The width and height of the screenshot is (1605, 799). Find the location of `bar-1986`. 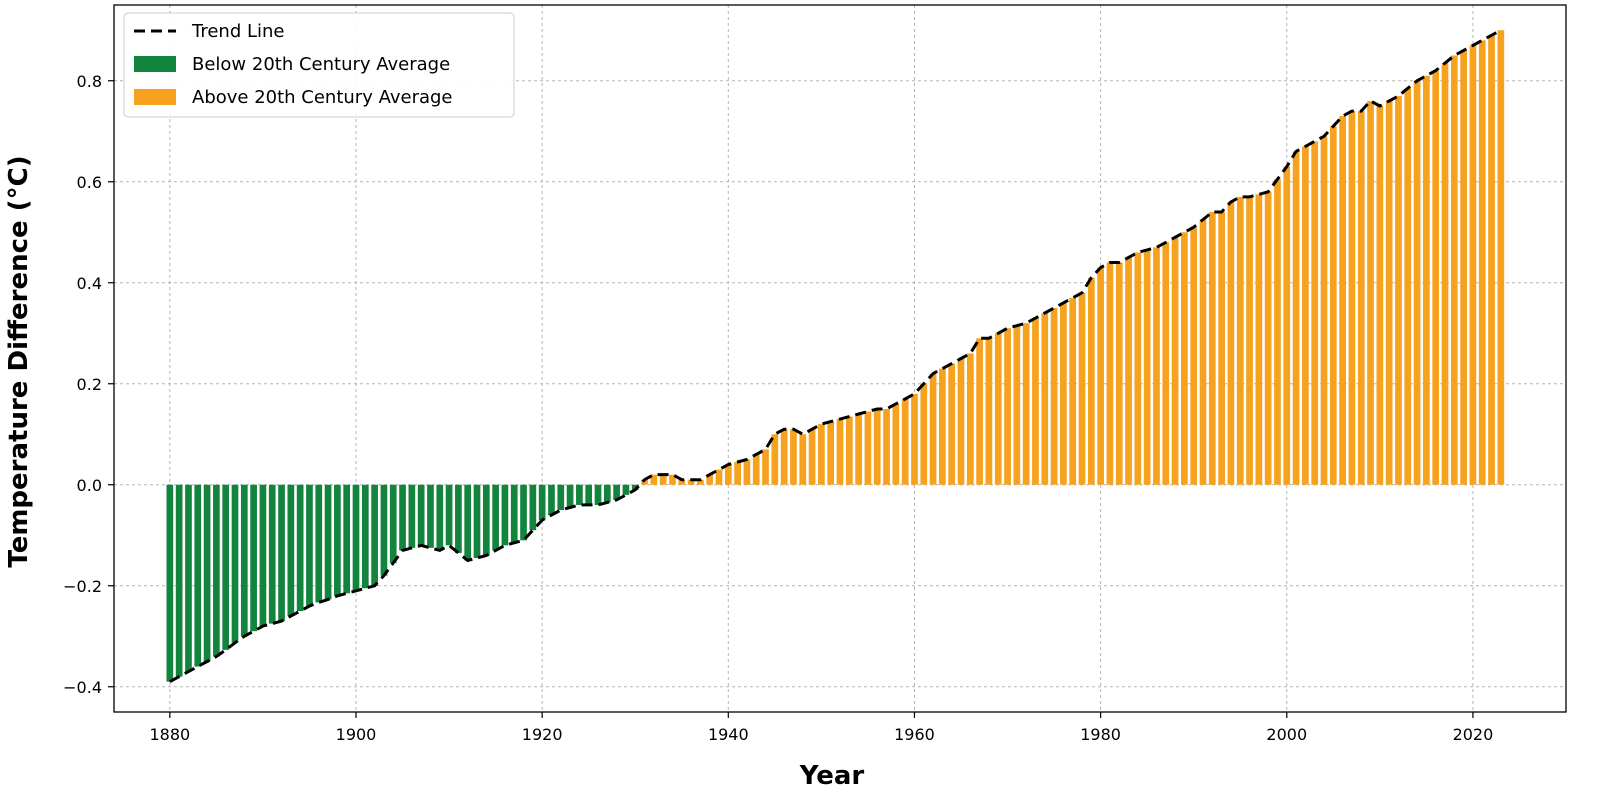

bar-1986 is located at coordinates (1156, 366).